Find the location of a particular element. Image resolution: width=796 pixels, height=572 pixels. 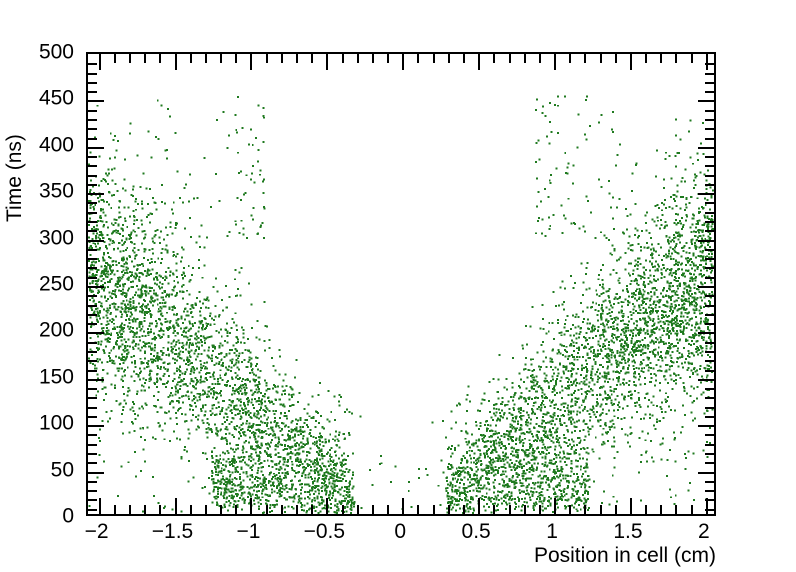

y-tick-label: 250 is located at coordinates (56, 284).